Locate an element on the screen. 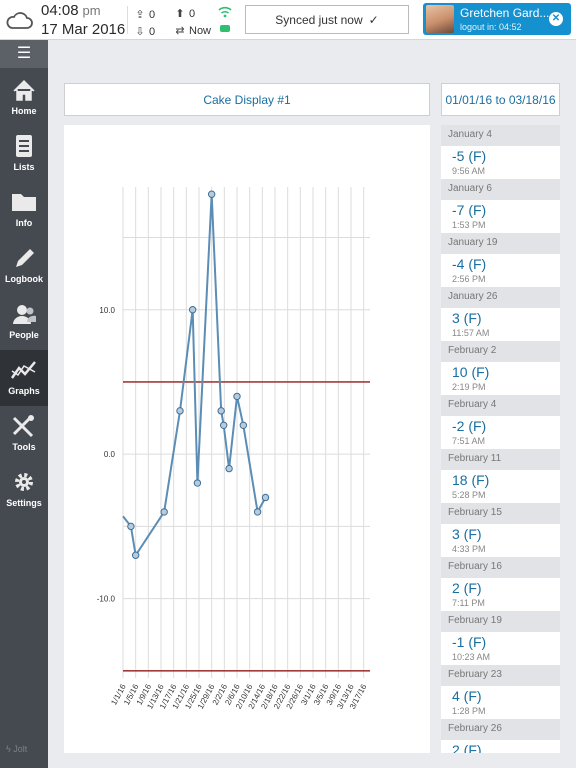  list-item: 10 (F) 2:19 PM is located at coordinates (500, 378).